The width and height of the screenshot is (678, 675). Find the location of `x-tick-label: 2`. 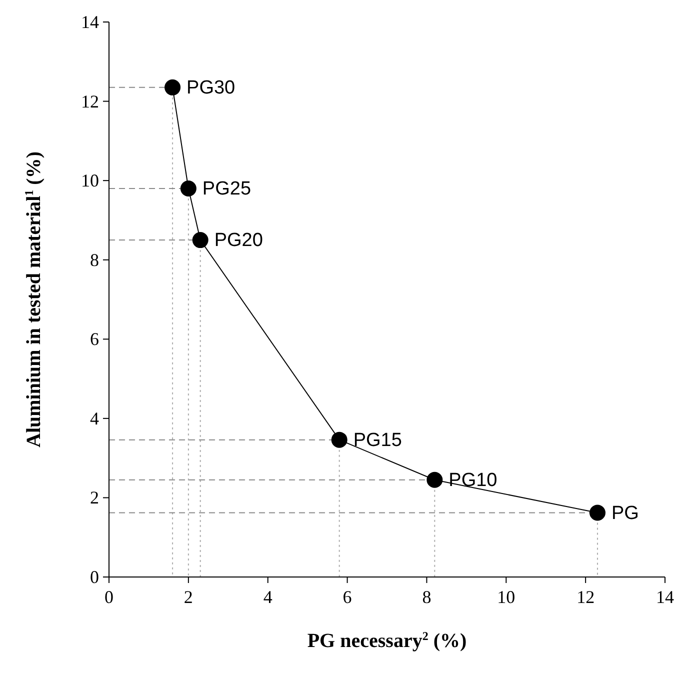

x-tick-label: 2 is located at coordinates (188, 597).